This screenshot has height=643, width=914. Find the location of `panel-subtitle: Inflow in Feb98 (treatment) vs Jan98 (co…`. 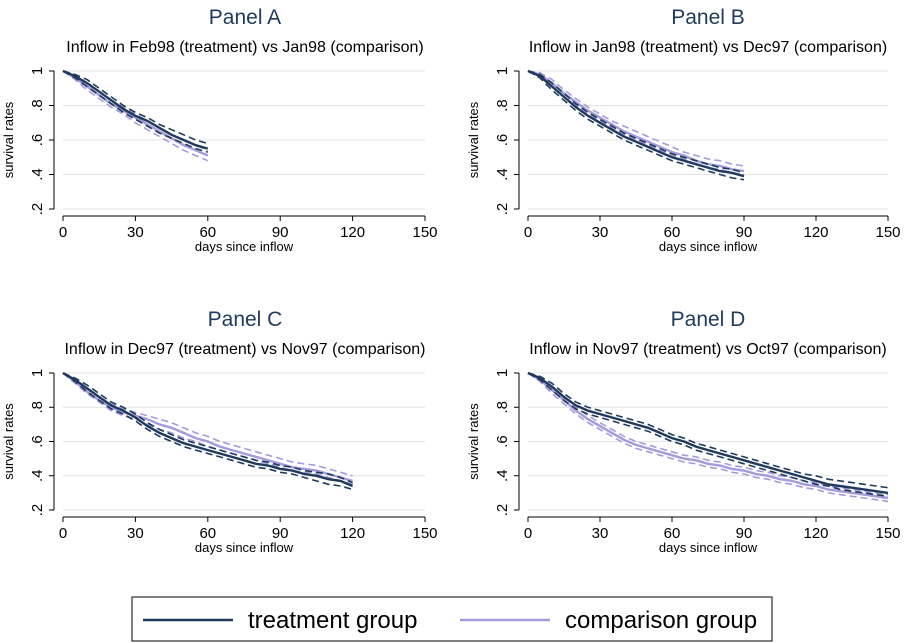

panel-subtitle: Inflow in Feb98 (treatment) vs Jan98 (co… is located at coordinates (244, 47).